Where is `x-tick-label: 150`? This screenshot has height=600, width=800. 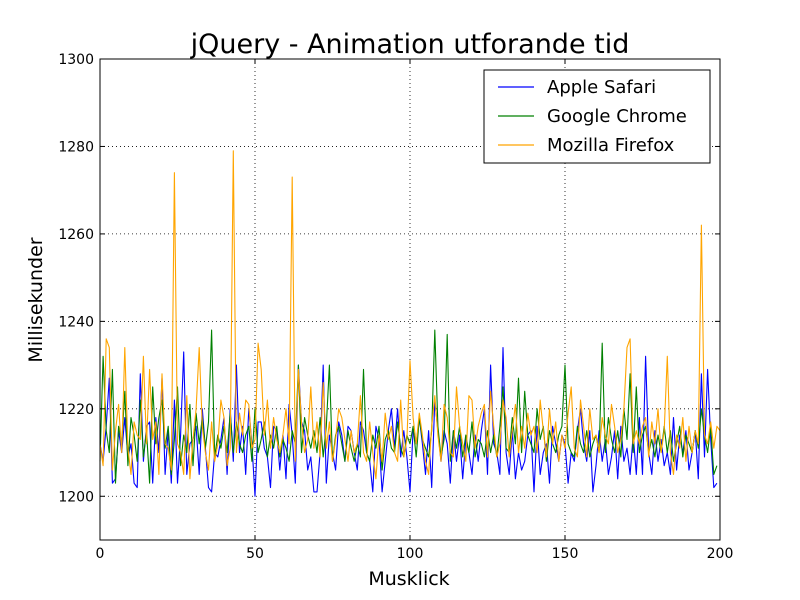
x-tick-label: 150 is located at coordinates (565, 554).